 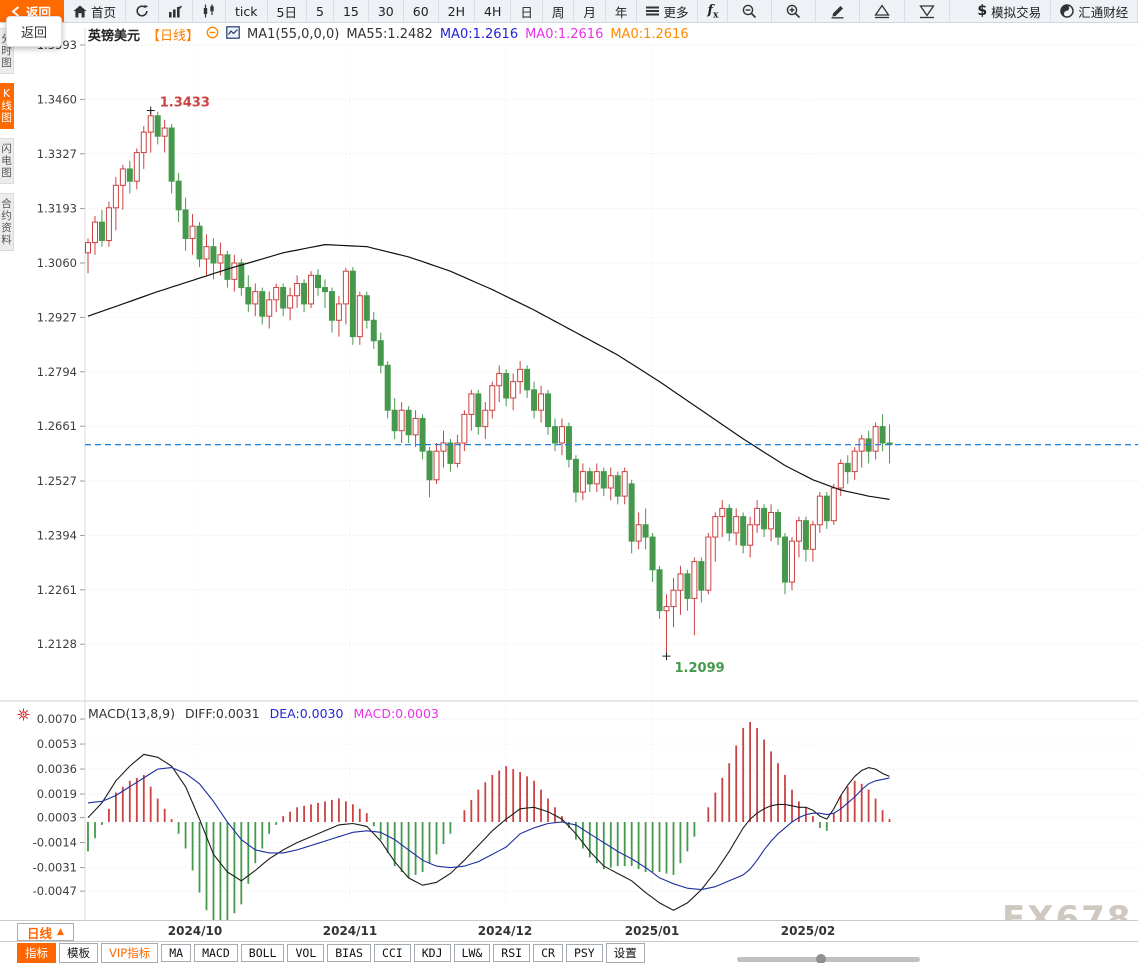 What do you see at coordinates (36, 953) in the screenshot?
I see `tab-indicator: 指标` at bounding box center [36, 953].